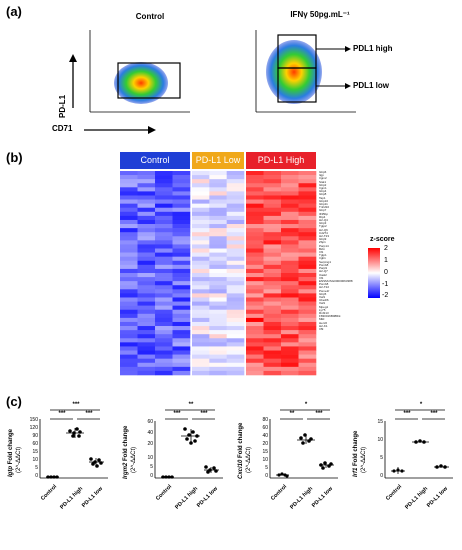 The height and width of the screenshot is (550, 462). Describe the element at coordinates (266, 476) in the screenshot. I see `cxcl10-ytick: 0` at that location.